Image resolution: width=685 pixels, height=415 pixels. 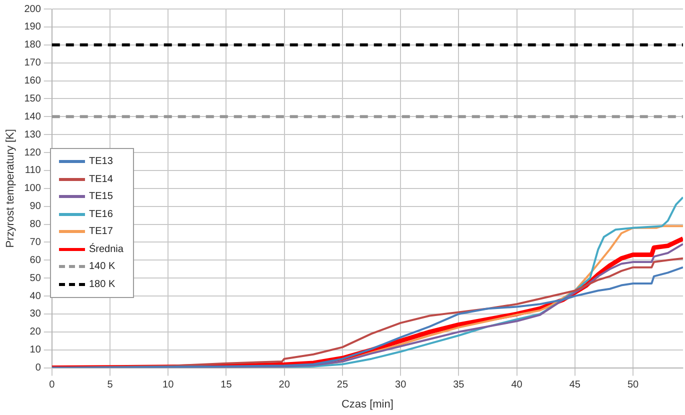 What do you see at coordinates (102, 284) in the screenshot?
I see `legend-label: 180 K` at bounding box center [102, 284].